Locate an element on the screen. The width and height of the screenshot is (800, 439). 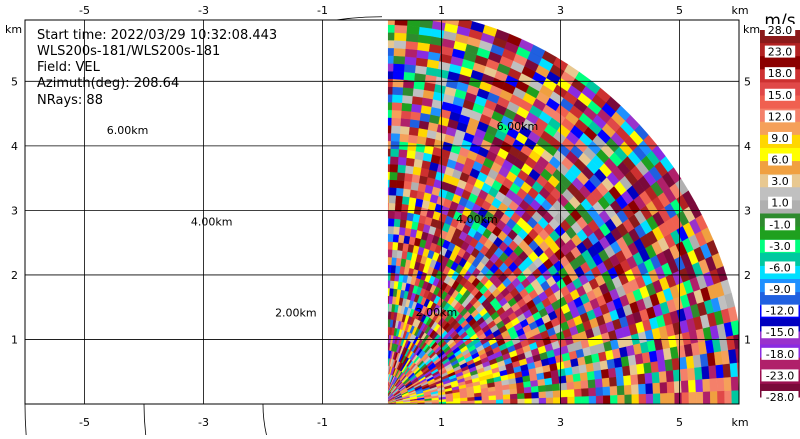
y-tick-right-4: 4 is located at coordinates (747, 146).